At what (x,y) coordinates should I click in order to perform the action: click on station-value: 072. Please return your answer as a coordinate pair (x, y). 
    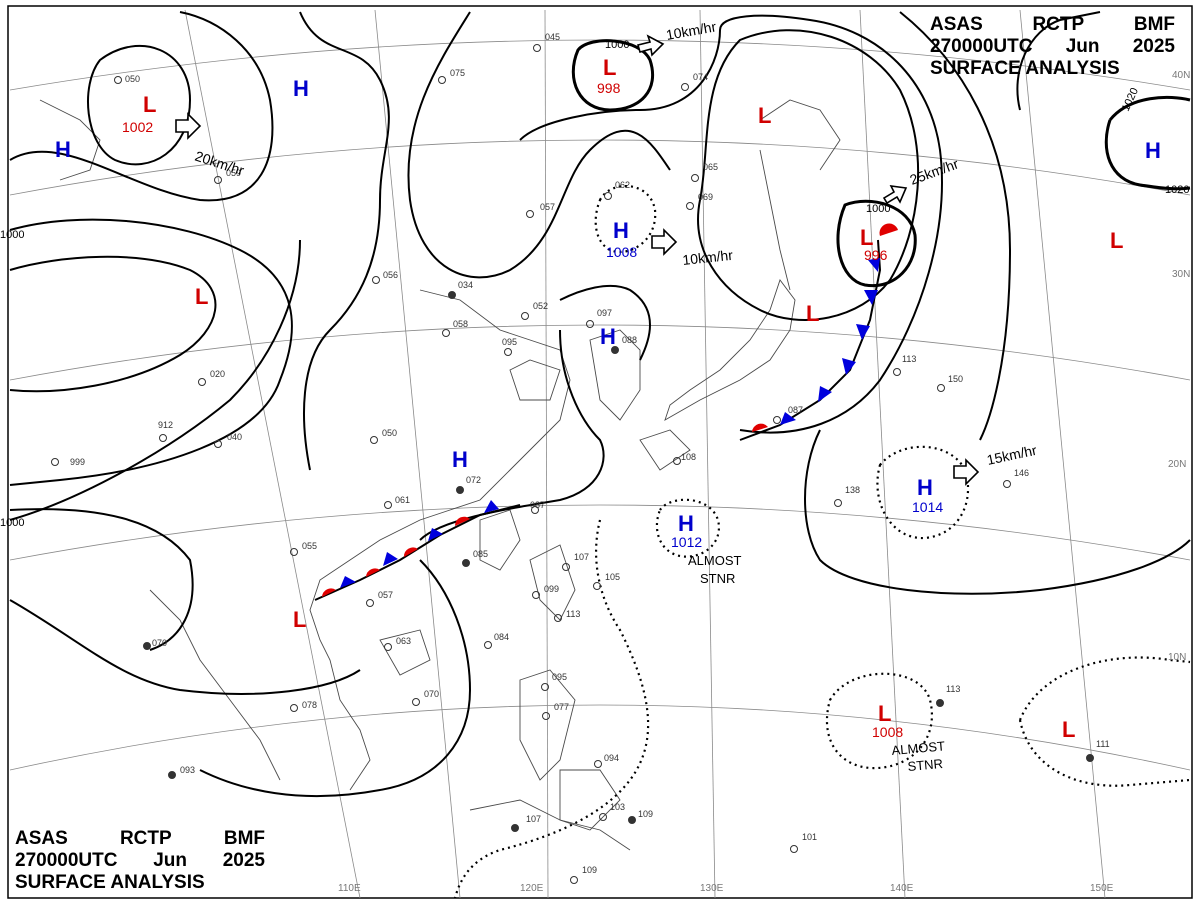
    Looking at the image, I should click on (473, 480).